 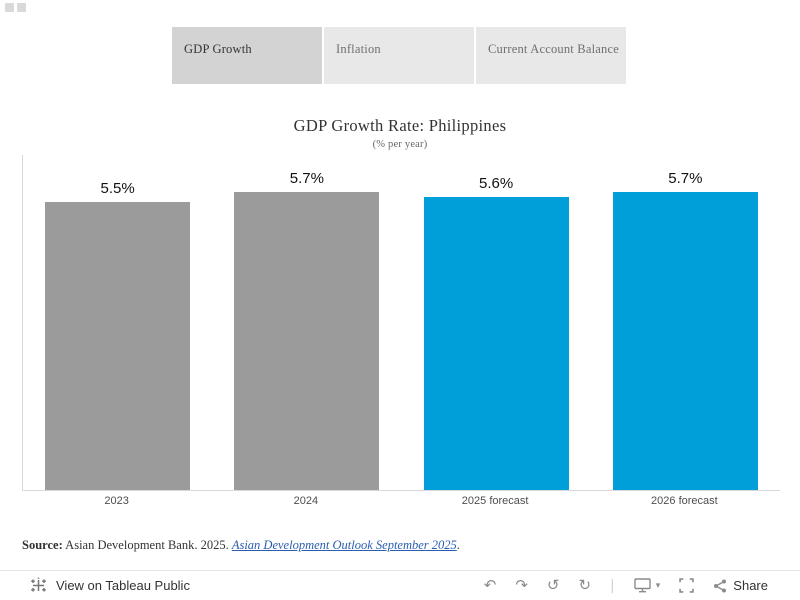 What do you see at coordinates (684, 501) in the screenshot?
I see `x-axis-label: 2026 forecast` at bounding box center [684, 501].